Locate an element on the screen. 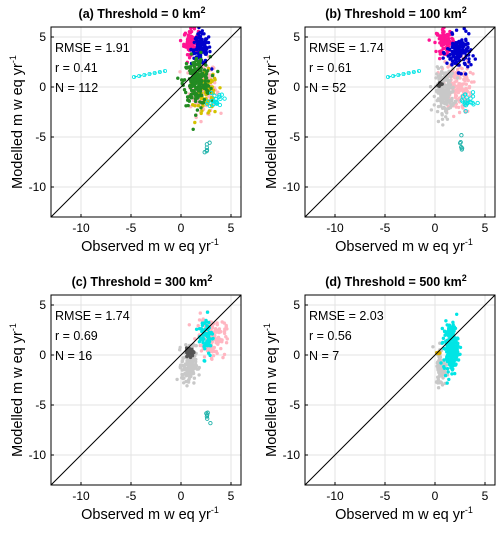  y-axis-label-c: Modelled m w eq yr-1 is located at coordinates (17, 390).